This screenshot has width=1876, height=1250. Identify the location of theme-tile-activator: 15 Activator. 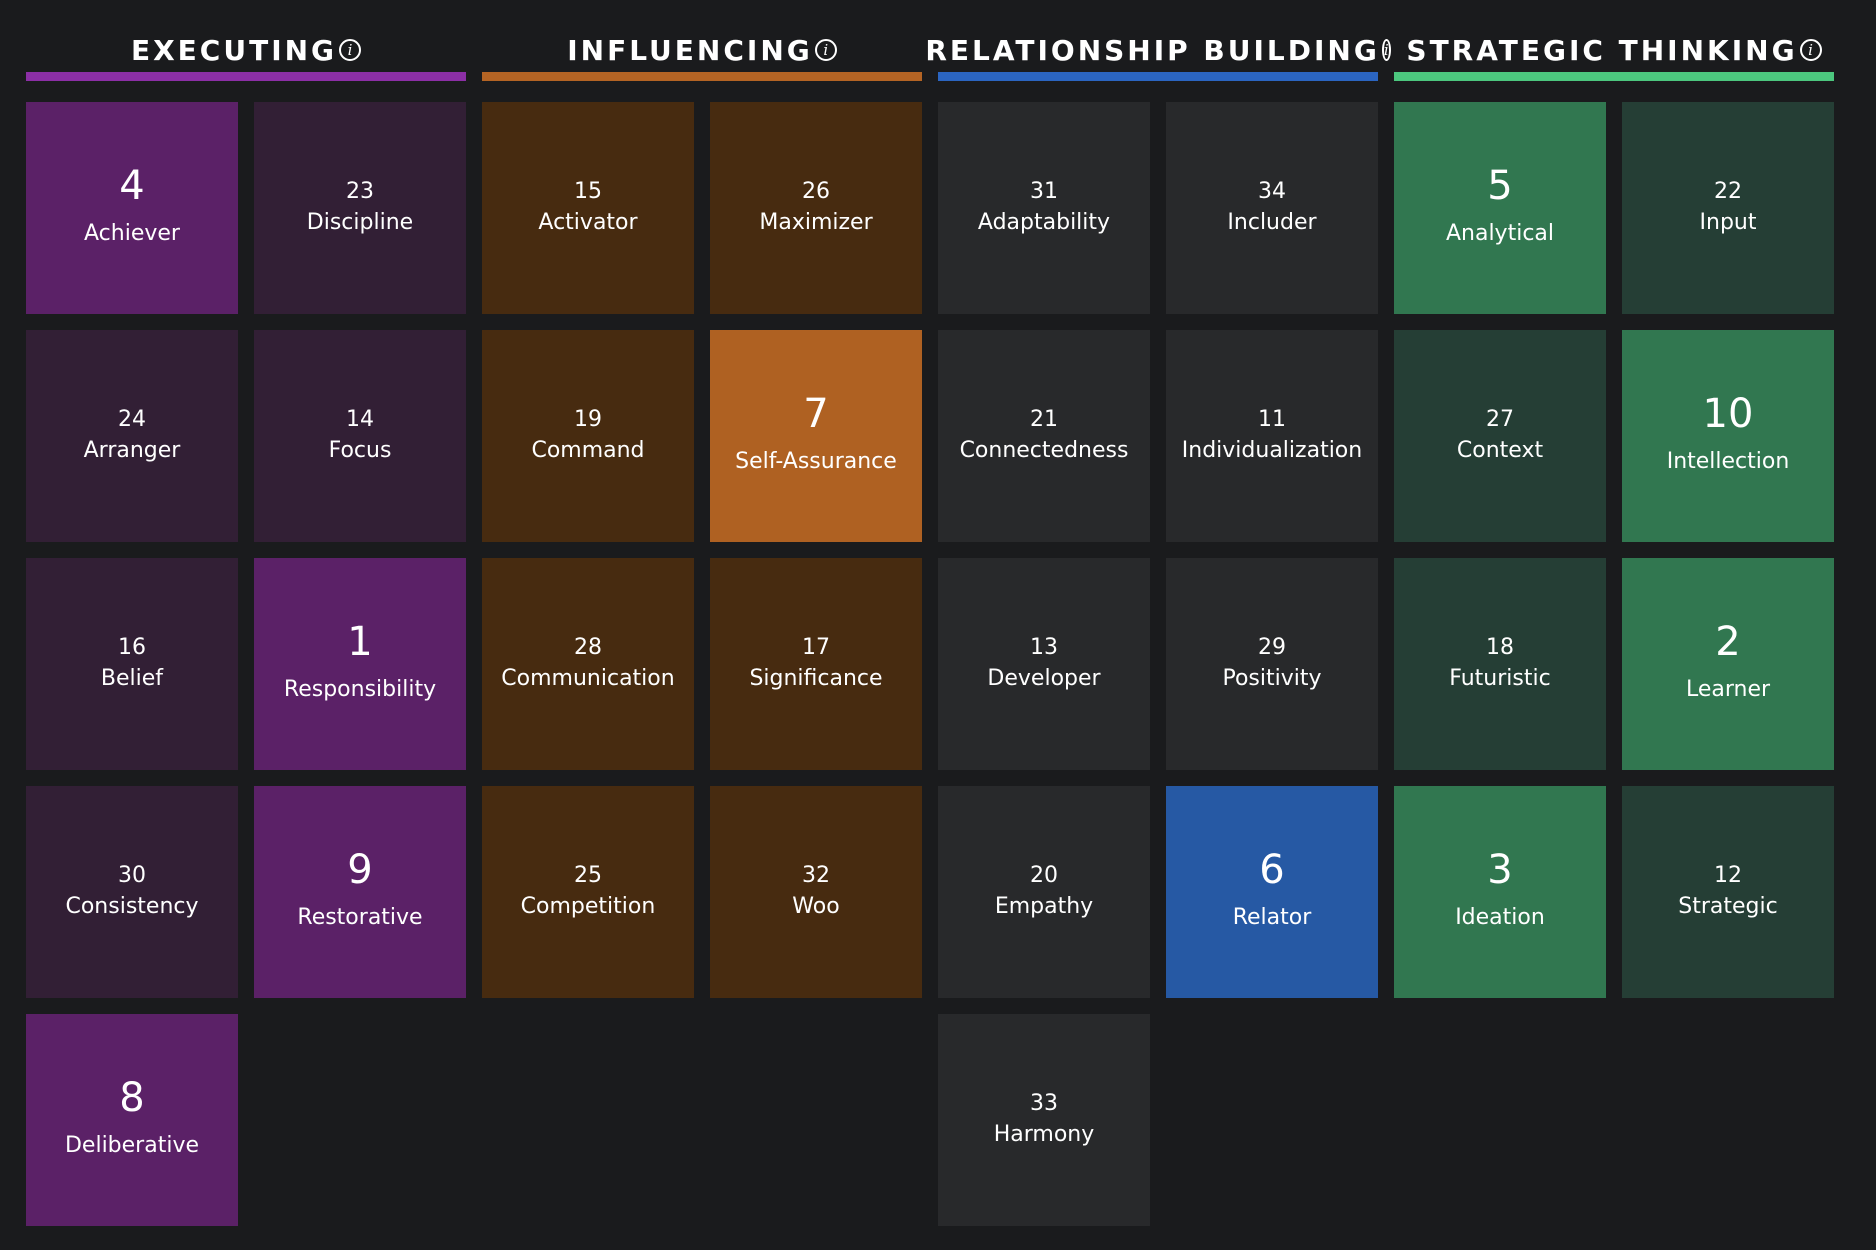
(588, 208).